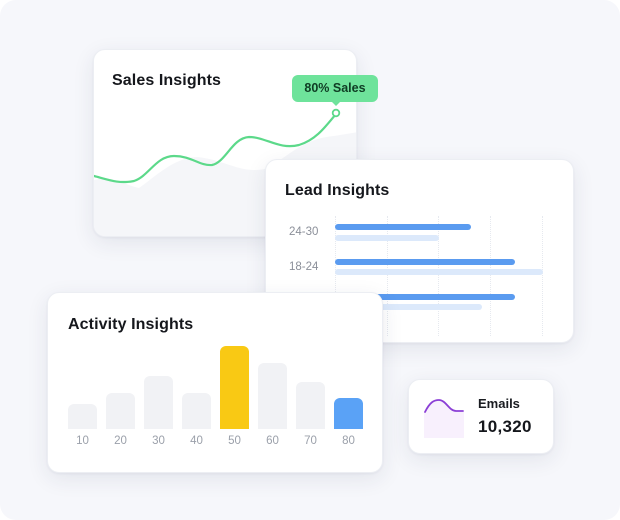 Image resolution: width=620 pixels, height=520 pixels. What do you see at coordinates (272, 441) in the screenshot?
I see `activity-x-label: 60` at bounding box center [272, 441].